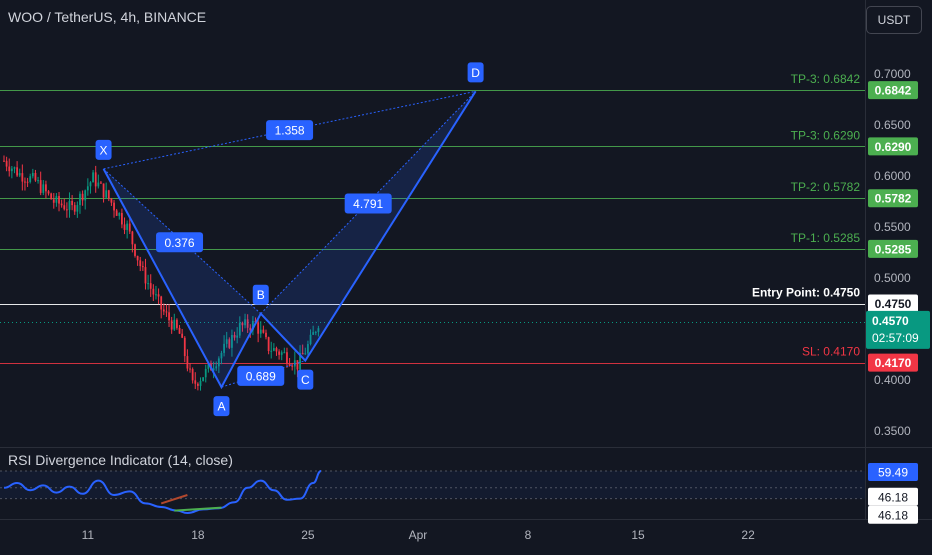 This screenshot has height=555, width=932. What do you see at coordinates (182, 278) in the screenshot?
I see `pattern-triangle-xab` at bounding box center [182, 278].